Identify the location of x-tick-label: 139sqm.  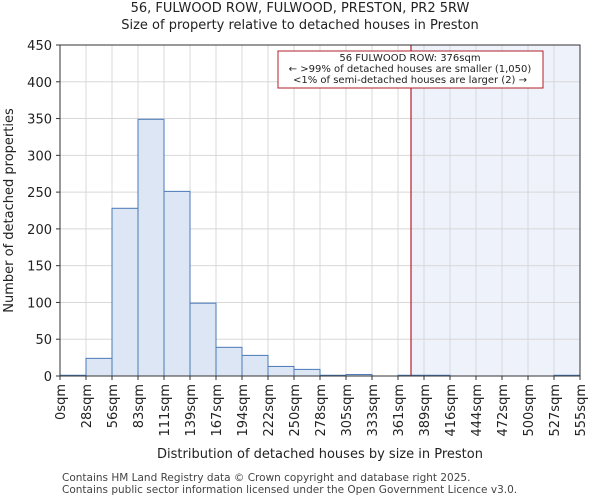
(191, 410).